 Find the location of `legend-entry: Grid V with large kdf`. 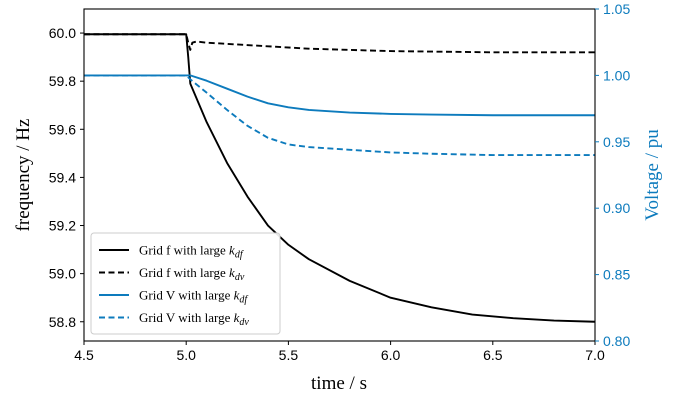

legend-entry: Grid V with large kdf is located at coordinates (193, 297).